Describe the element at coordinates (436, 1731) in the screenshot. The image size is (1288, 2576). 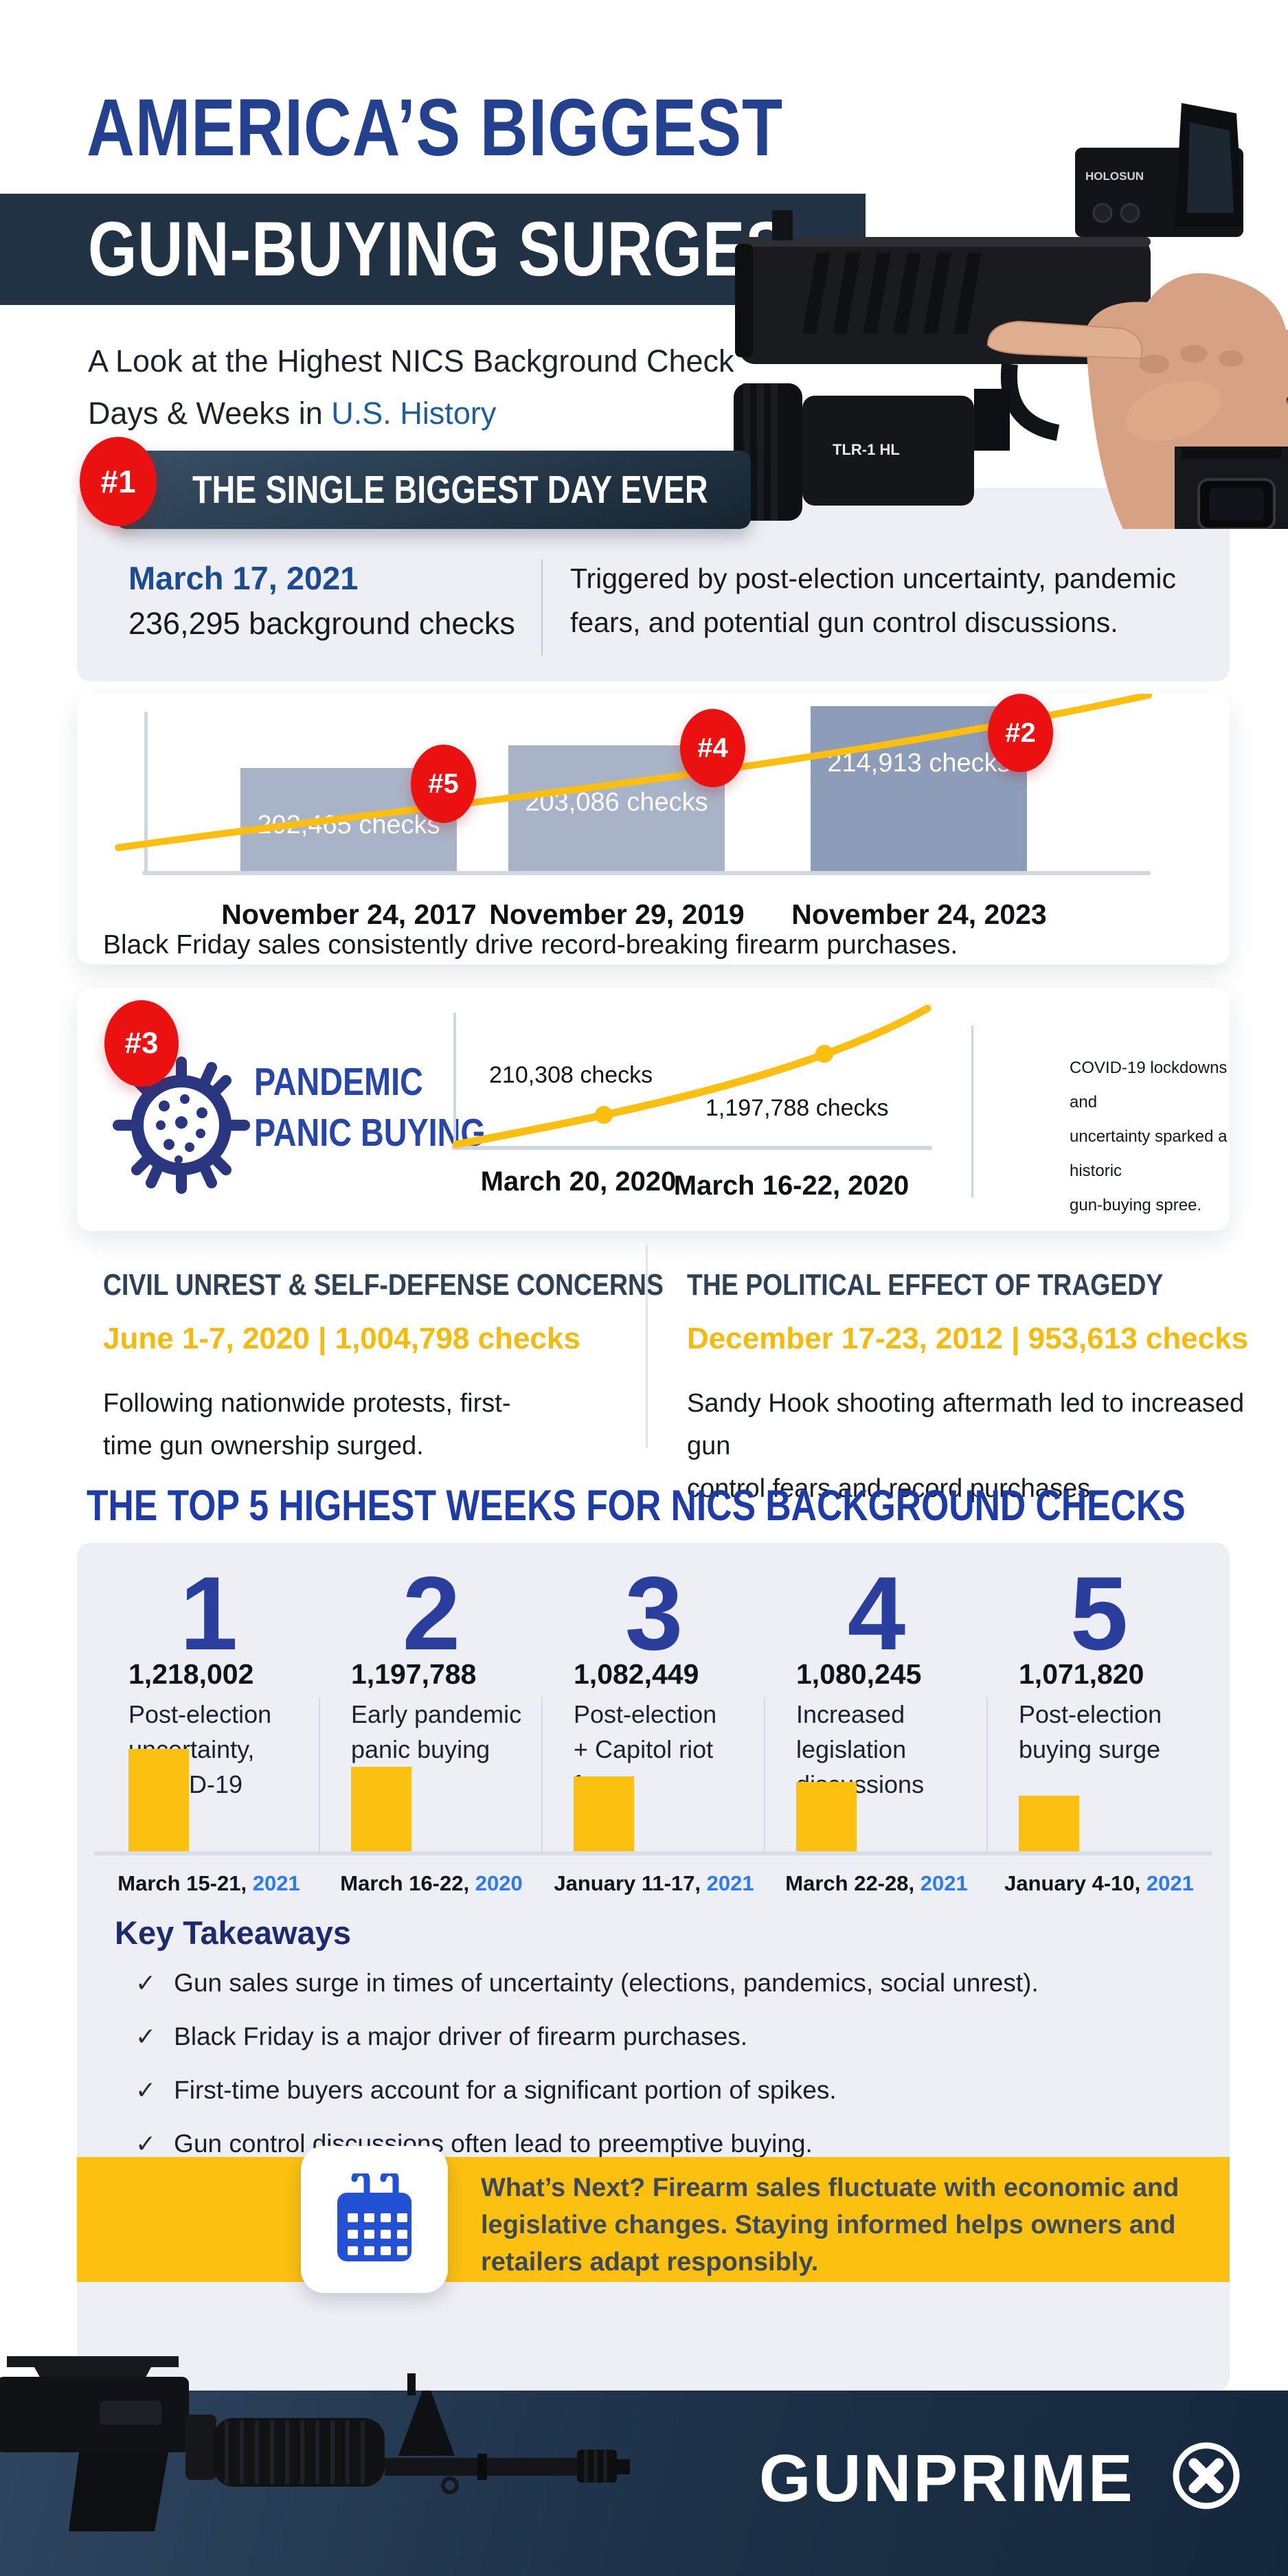
I see `week2-desc: Early pandemic panic buying` at that location.